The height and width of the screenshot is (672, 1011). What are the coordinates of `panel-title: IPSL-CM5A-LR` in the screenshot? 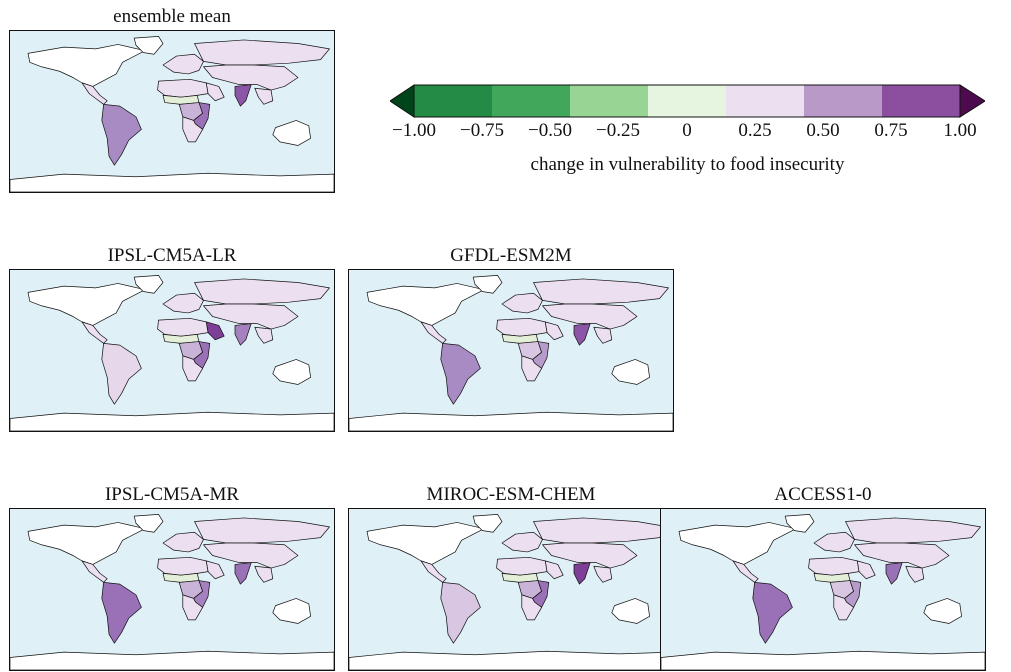 It's located at (172, 255).